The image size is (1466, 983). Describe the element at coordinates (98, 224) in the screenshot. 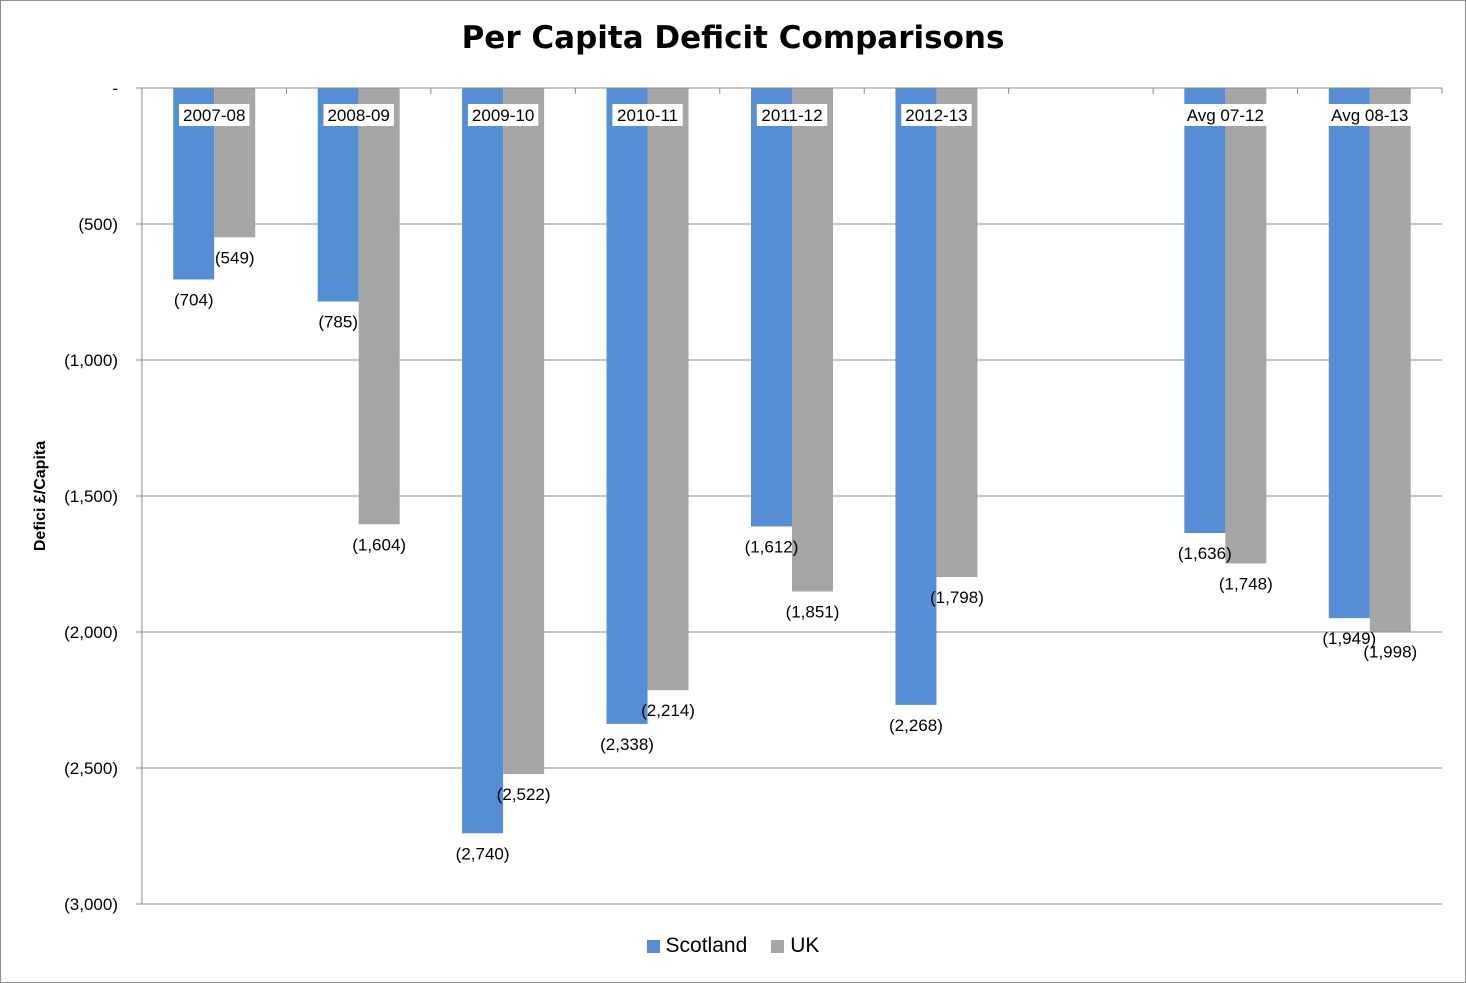

I see `y-tick-label: (500)` at that location.